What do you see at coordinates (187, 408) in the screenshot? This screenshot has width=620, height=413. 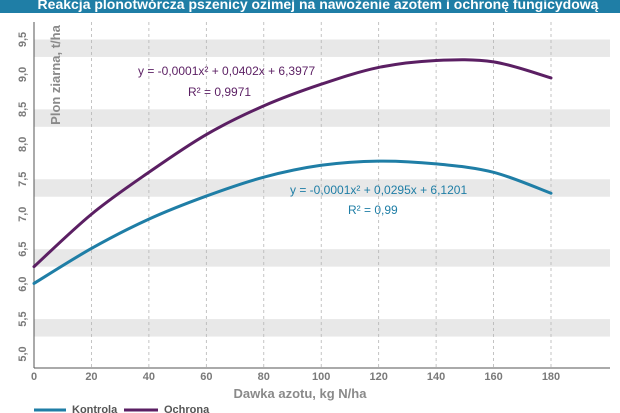 I see `legend-label-ochrona: Ochrona` at bounding box center [187, 408].